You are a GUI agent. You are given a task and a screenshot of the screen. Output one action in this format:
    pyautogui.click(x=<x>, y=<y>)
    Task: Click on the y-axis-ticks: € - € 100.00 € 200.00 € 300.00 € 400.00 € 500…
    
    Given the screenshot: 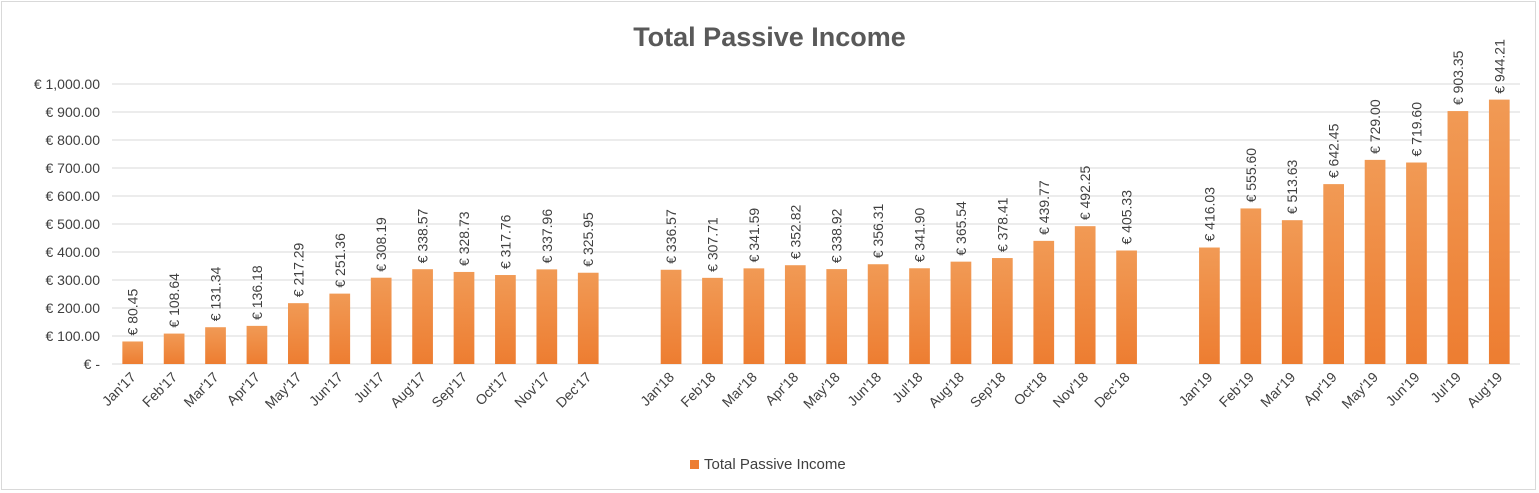 What is the action you would take?
    pyautogui.click(x=67, y=224)
    